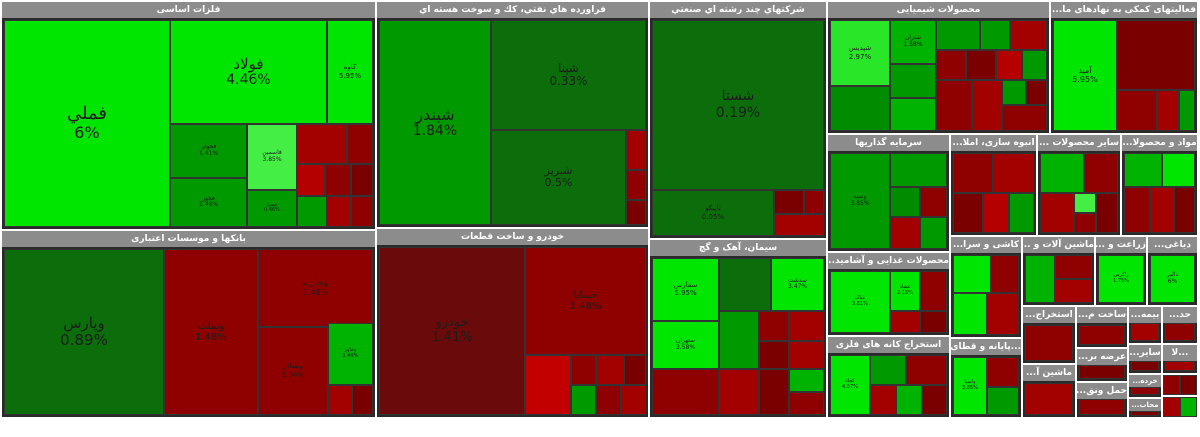 The height and width of the screenshot is (437, 1200). Describe the element at coordinates (248, 72) in the screenshot. I see `tile-foolad: فولاد 4.46%` at that location.